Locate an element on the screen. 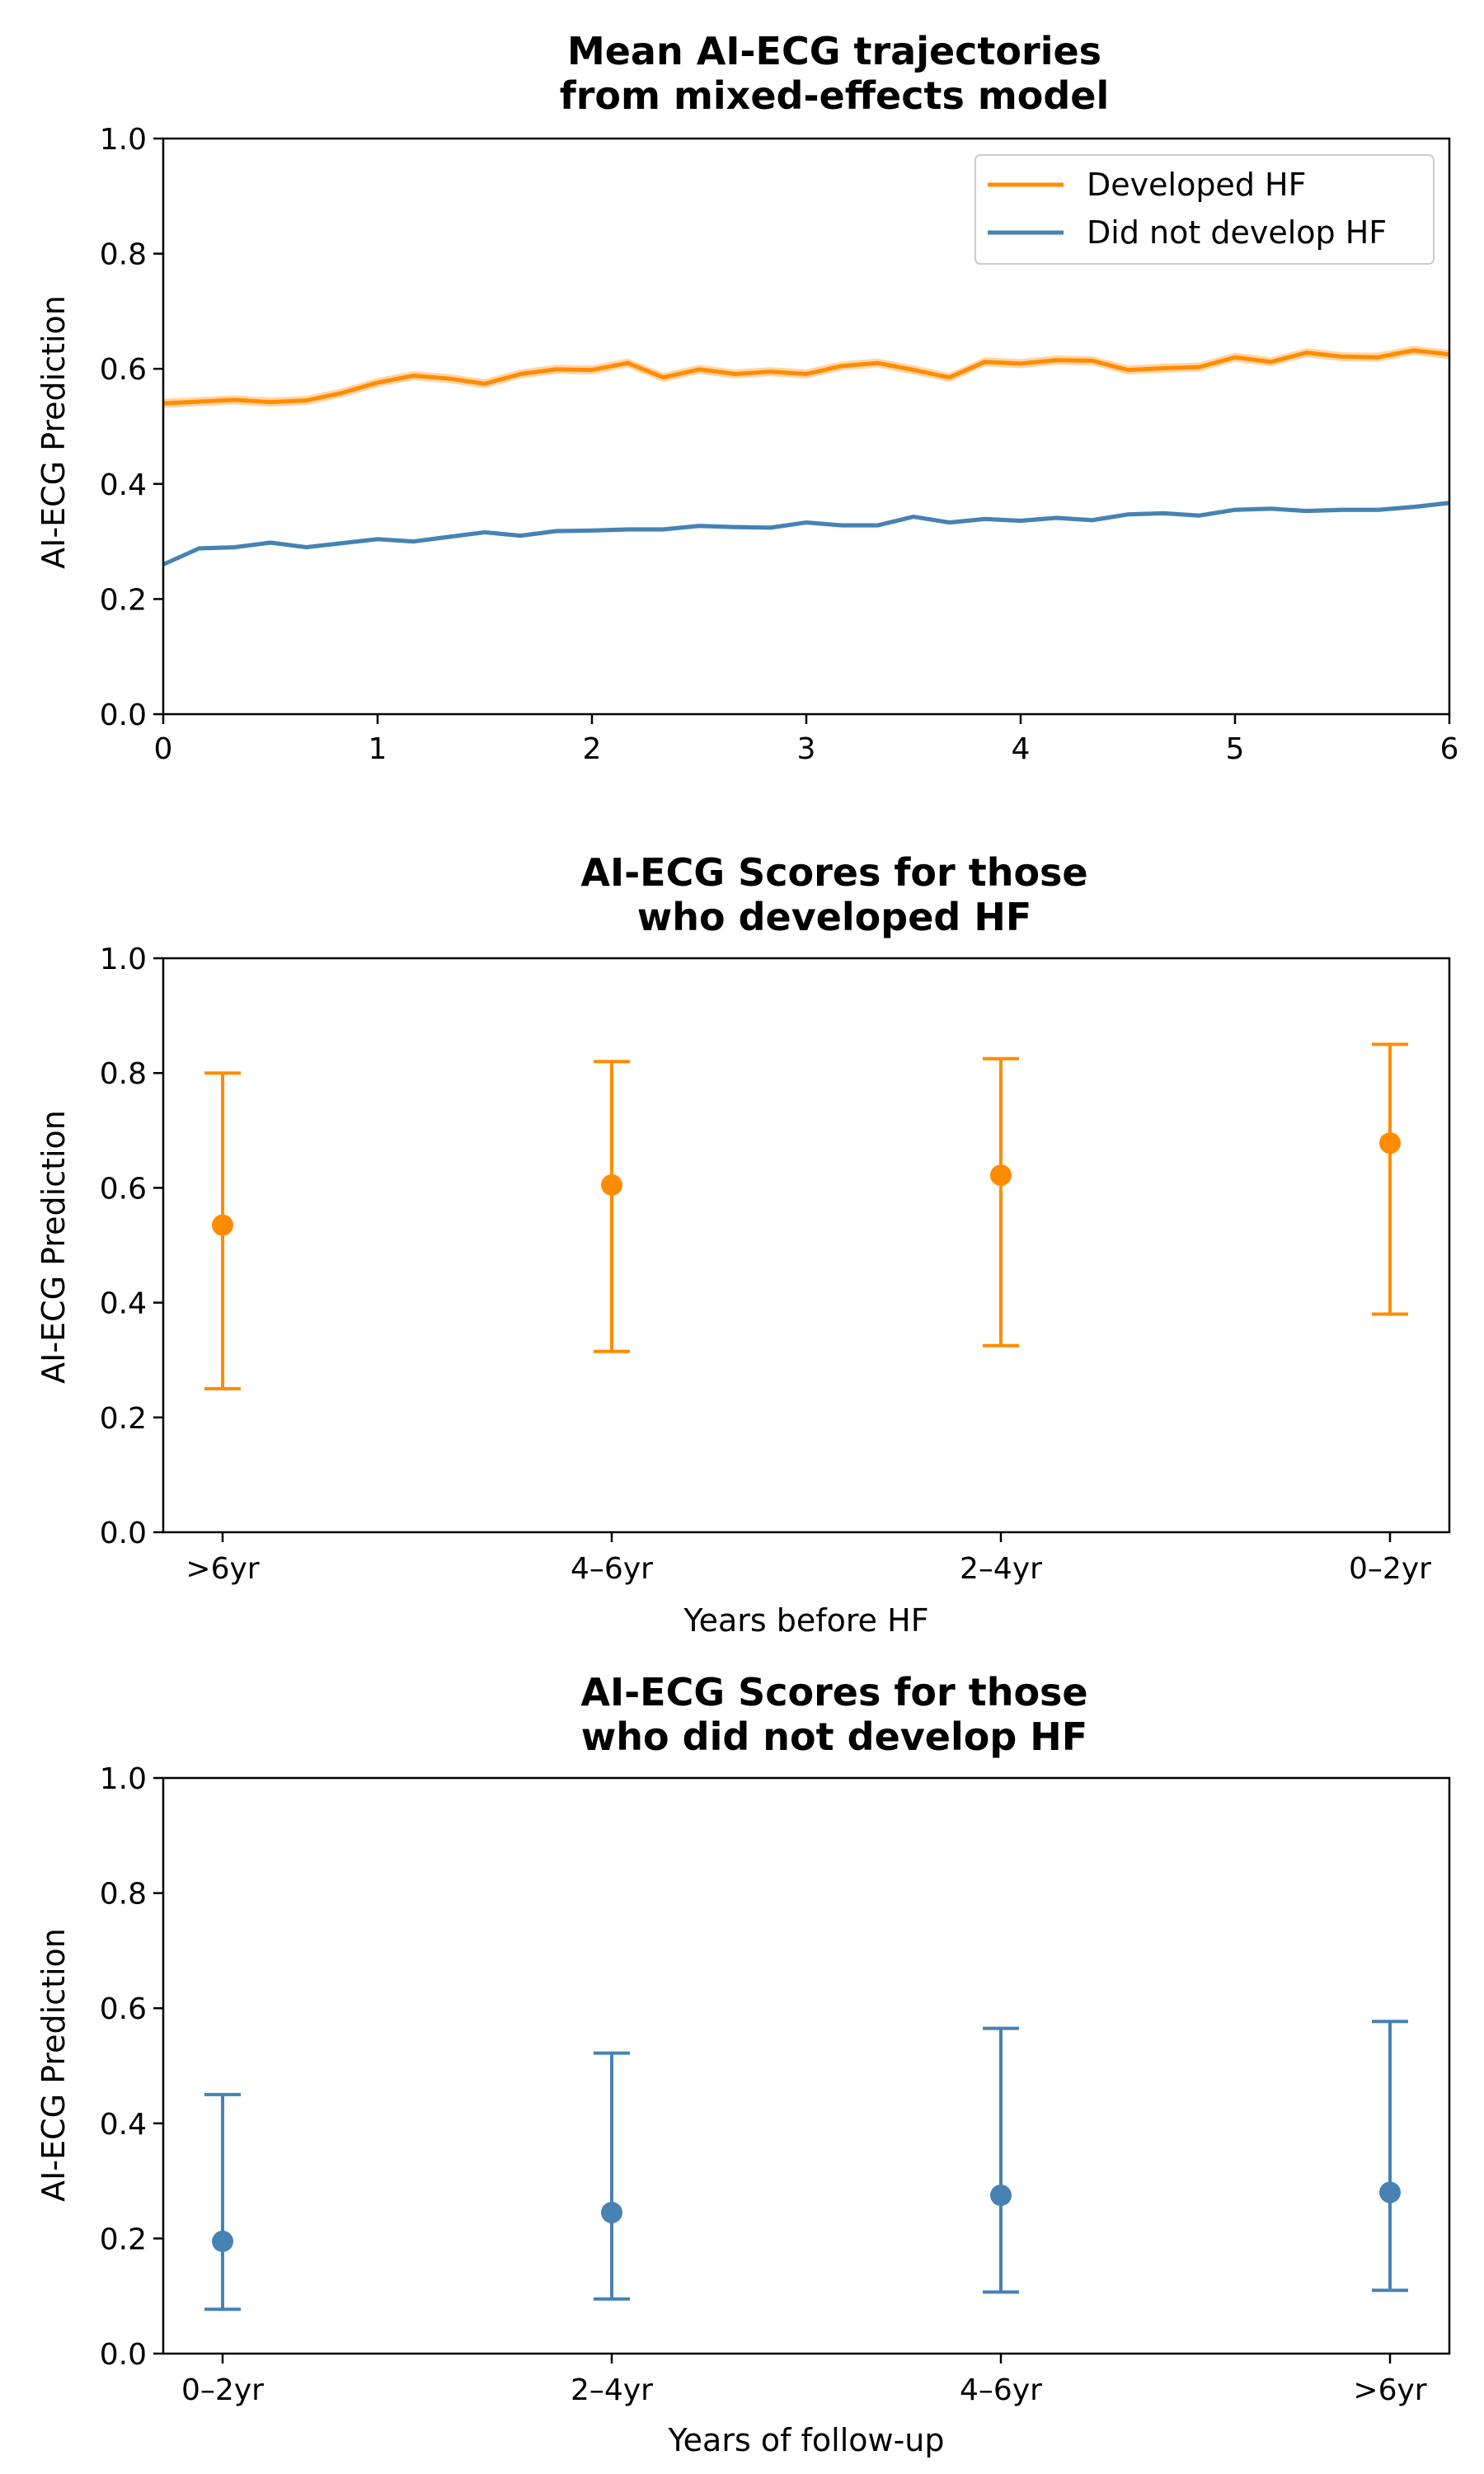 This screenshot has height=2474, width=1484. trajectory-y-tick-label: 1.0 is located at coordinates (123, 140).